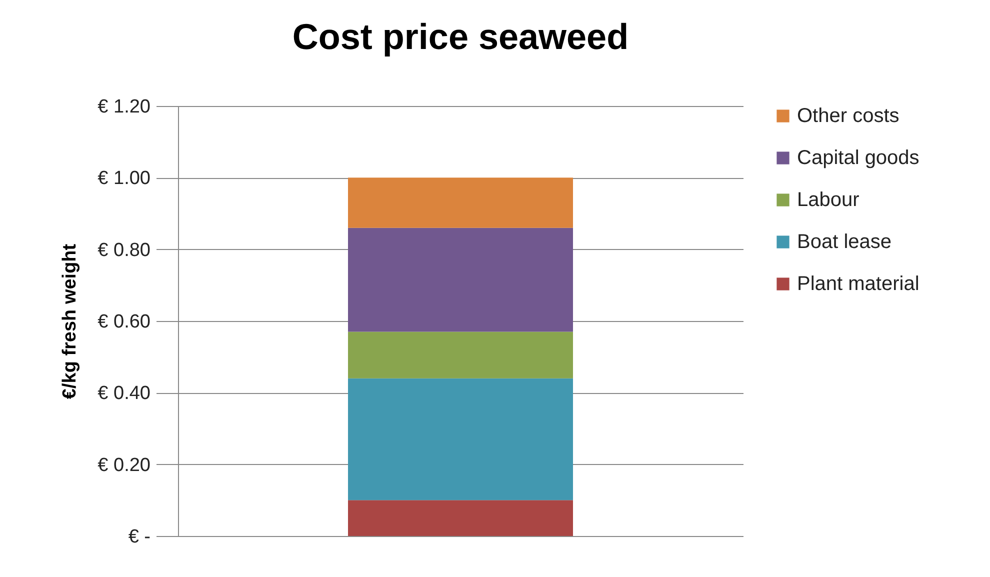 Image resolution: width=990 pixels, height=577 pixels. I want to click on y-tick-label: € 1.00, so click(124, 179).